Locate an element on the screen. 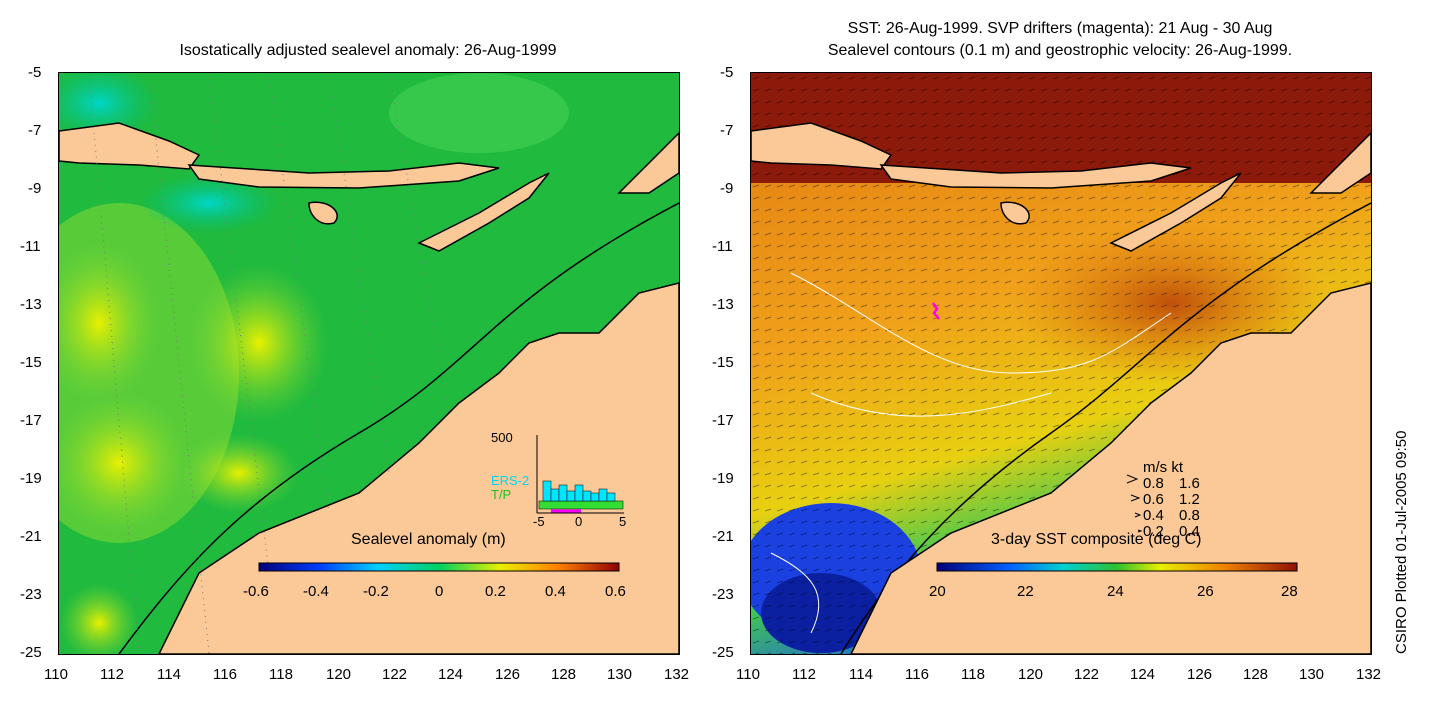 This screenshot has width=1440, height=720. velocity-legend-kt: 0.8 is located at coordinates (1189, 515).